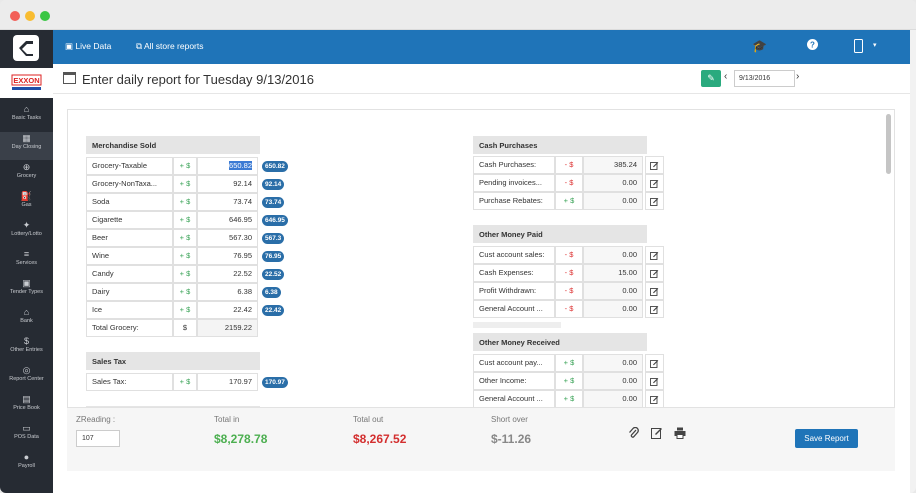 The height and width of the screenshot is (493, 916). I want to click on sidebar-item-day-closing: ▦ Day Closing, so click(26, 146).